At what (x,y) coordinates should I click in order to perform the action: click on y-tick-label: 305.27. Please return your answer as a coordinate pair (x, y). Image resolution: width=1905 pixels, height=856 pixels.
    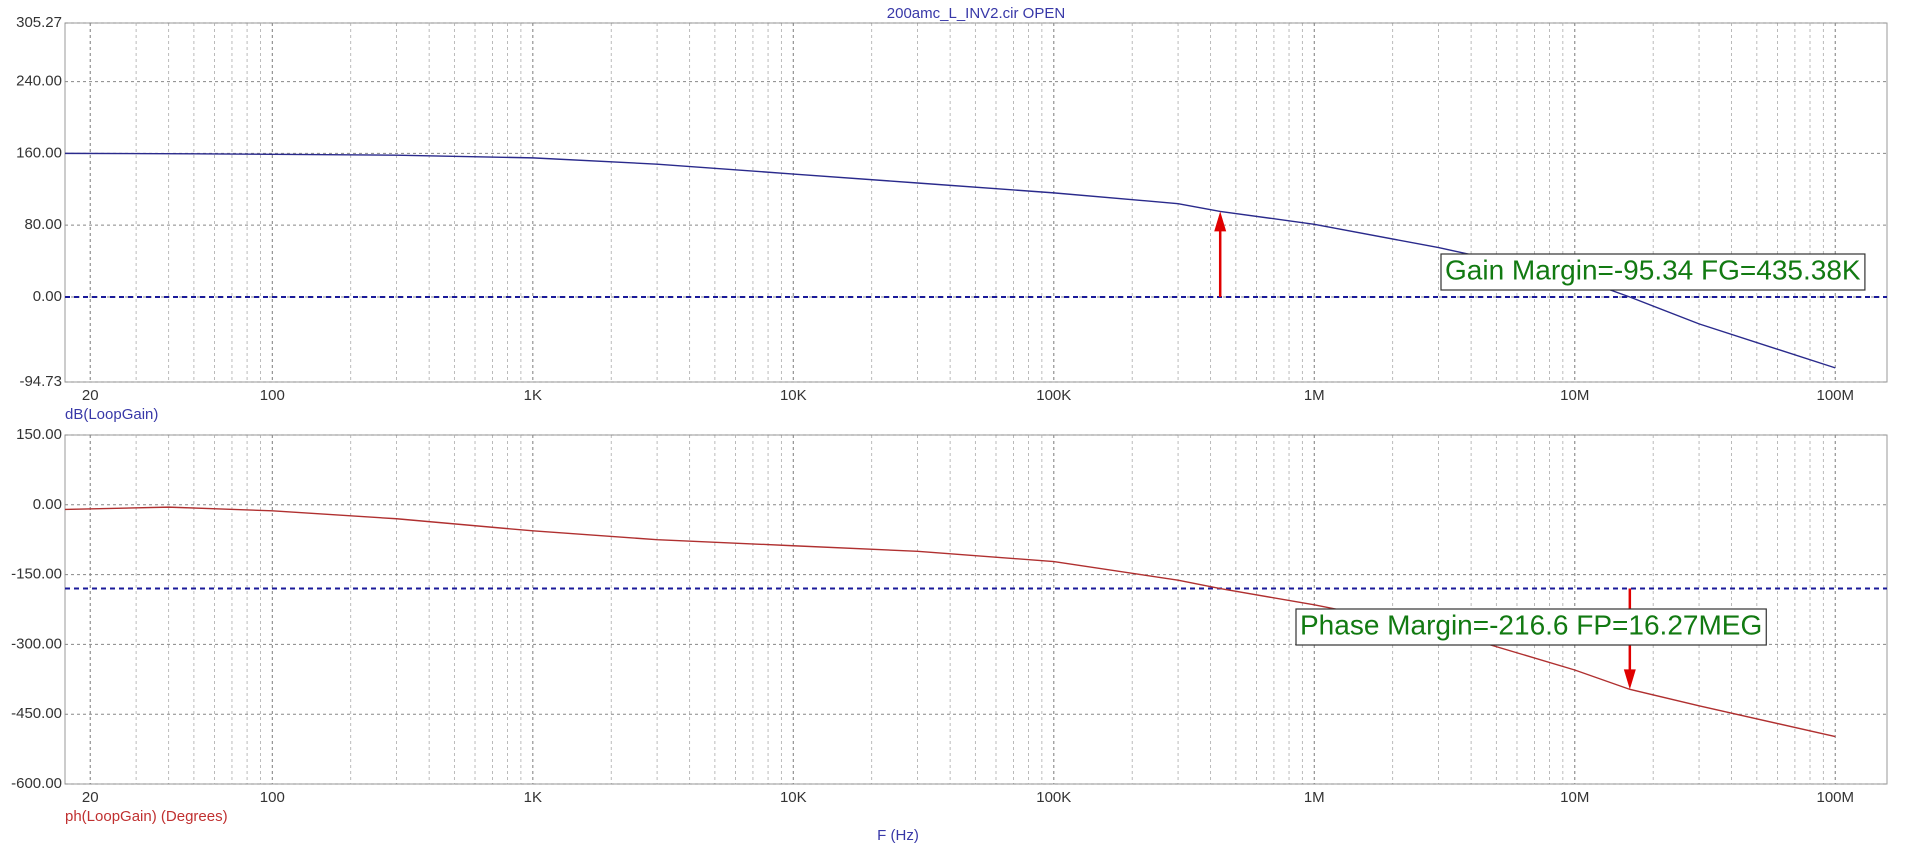
    Looking at the image, I should click on (39, 22).